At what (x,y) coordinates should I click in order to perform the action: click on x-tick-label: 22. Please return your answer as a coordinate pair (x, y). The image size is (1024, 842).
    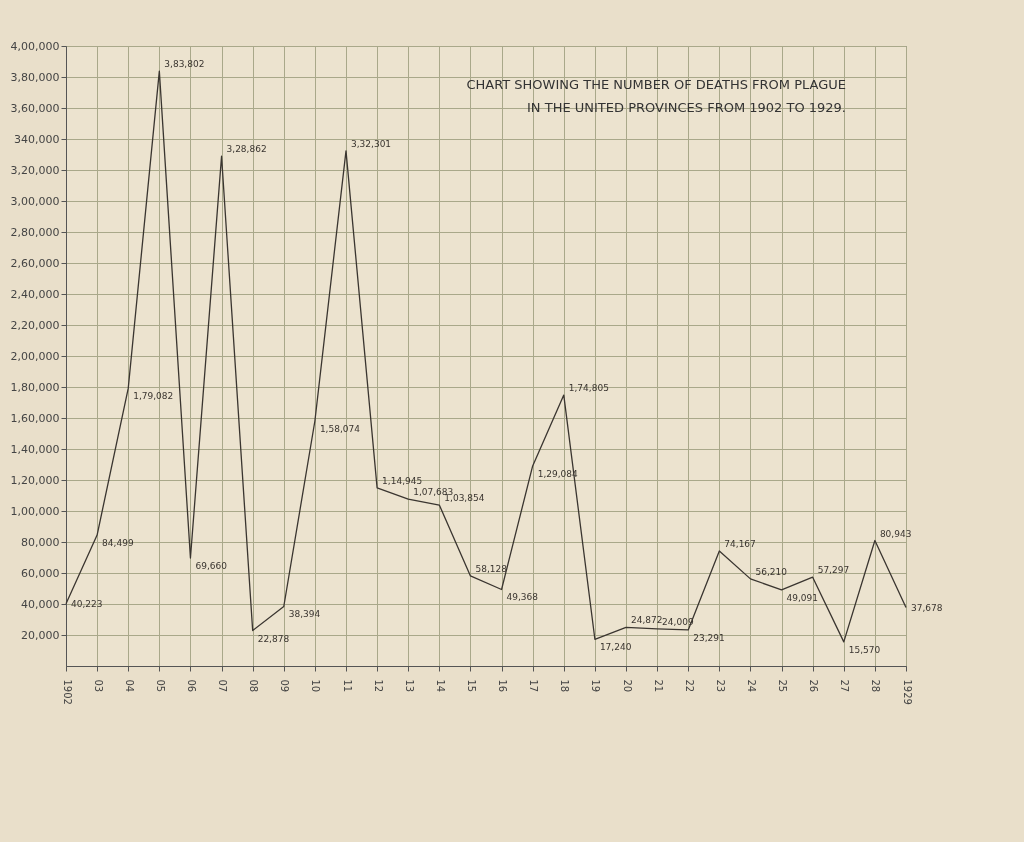
    Looking at the image, I should click on (689, 686).